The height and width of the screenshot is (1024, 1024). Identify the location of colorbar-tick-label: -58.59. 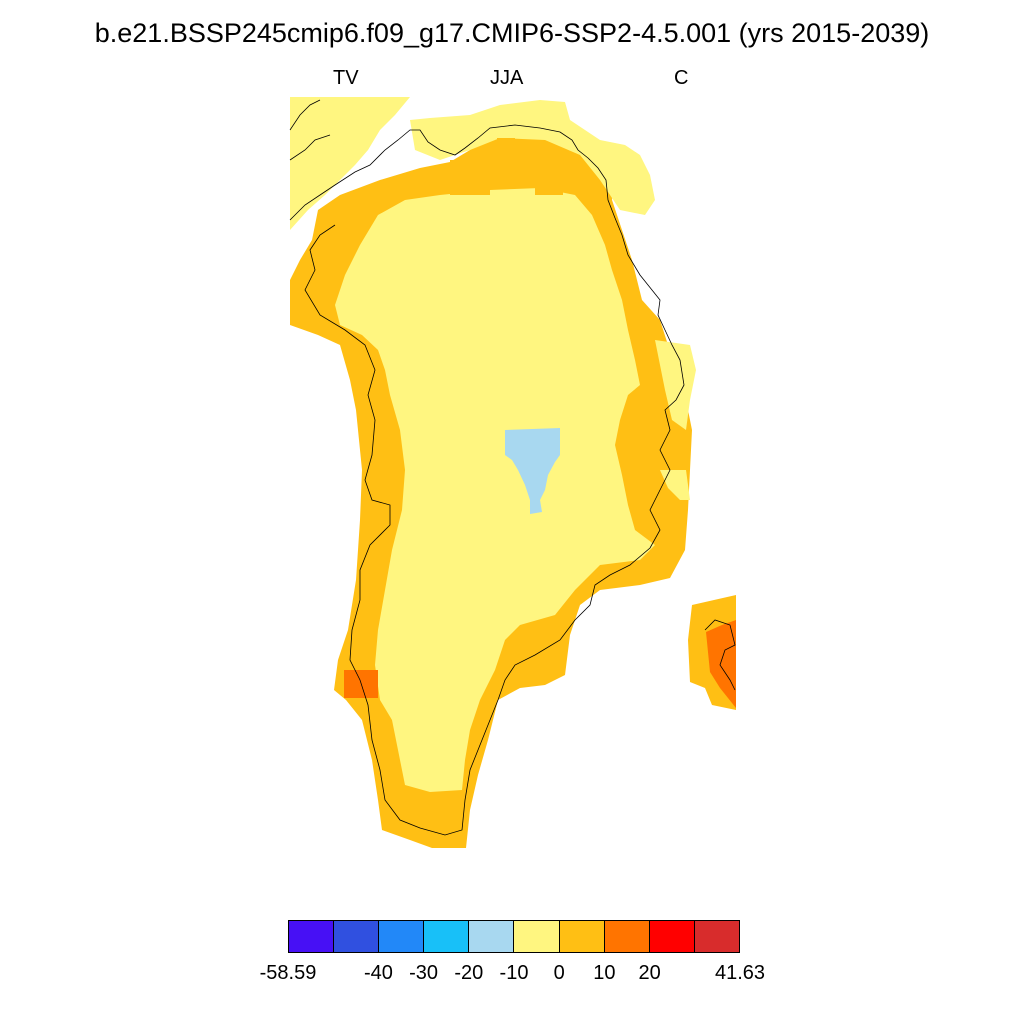
(288, 973).